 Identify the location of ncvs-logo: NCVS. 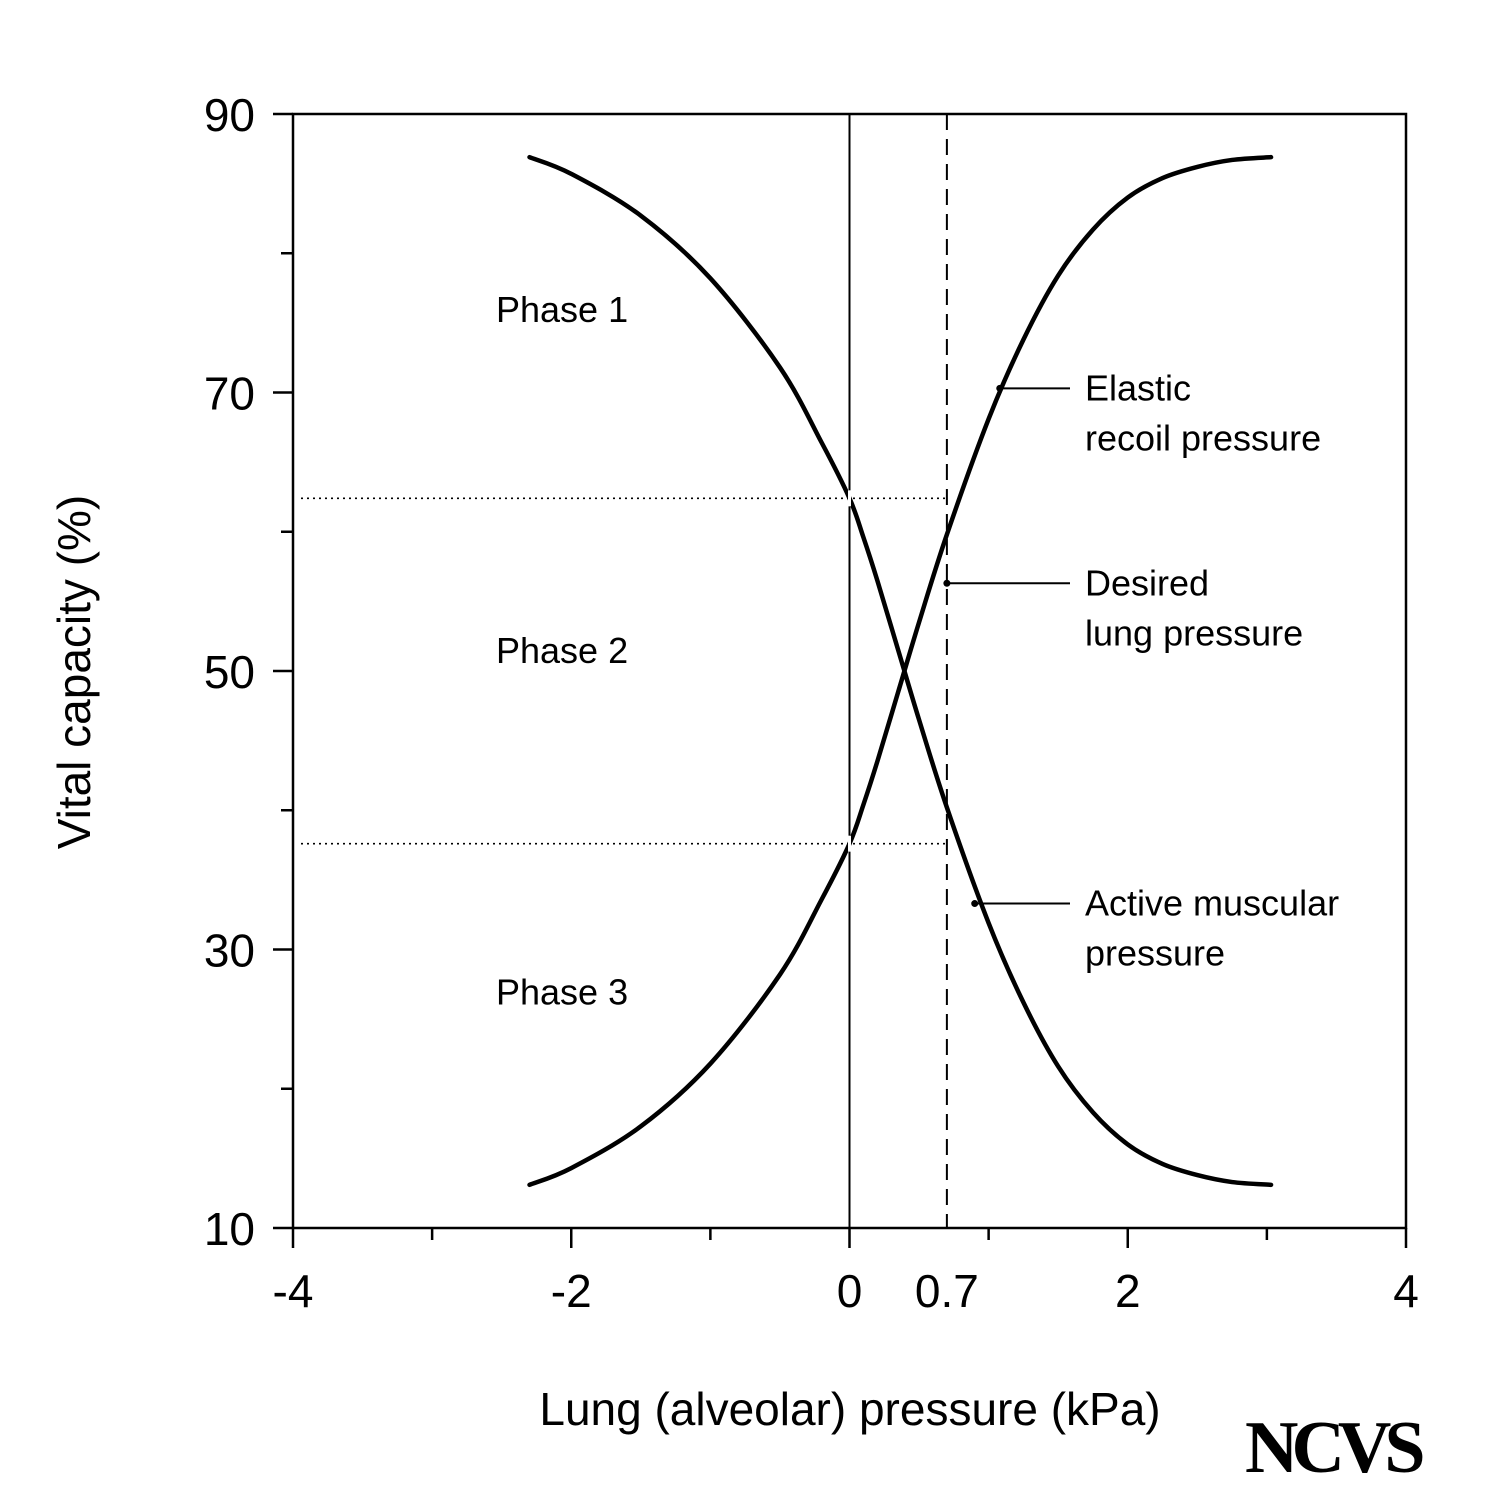
(1337, 1448).